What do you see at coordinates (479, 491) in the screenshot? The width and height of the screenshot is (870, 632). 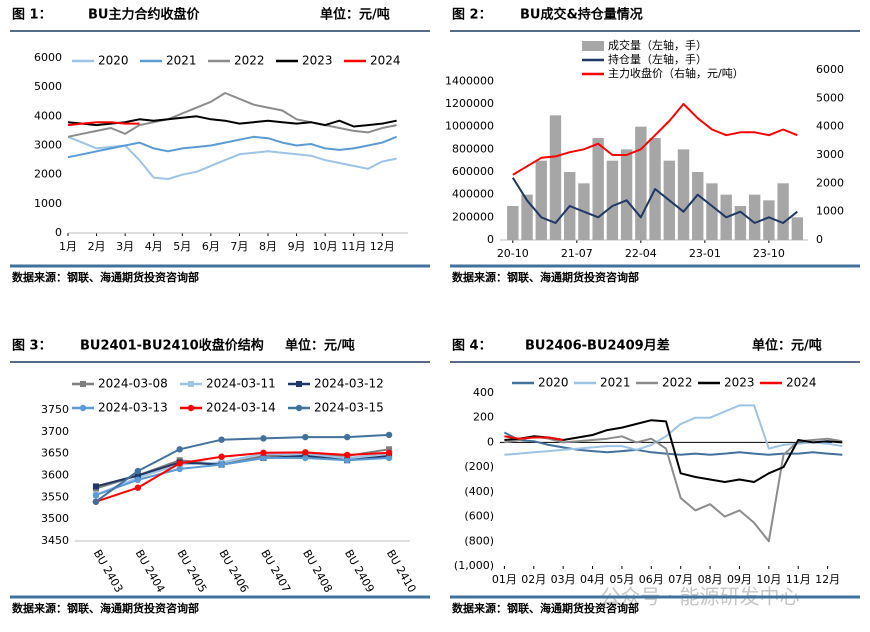 I see `y-tick-label: (400)` at bounding box center [479, 491].